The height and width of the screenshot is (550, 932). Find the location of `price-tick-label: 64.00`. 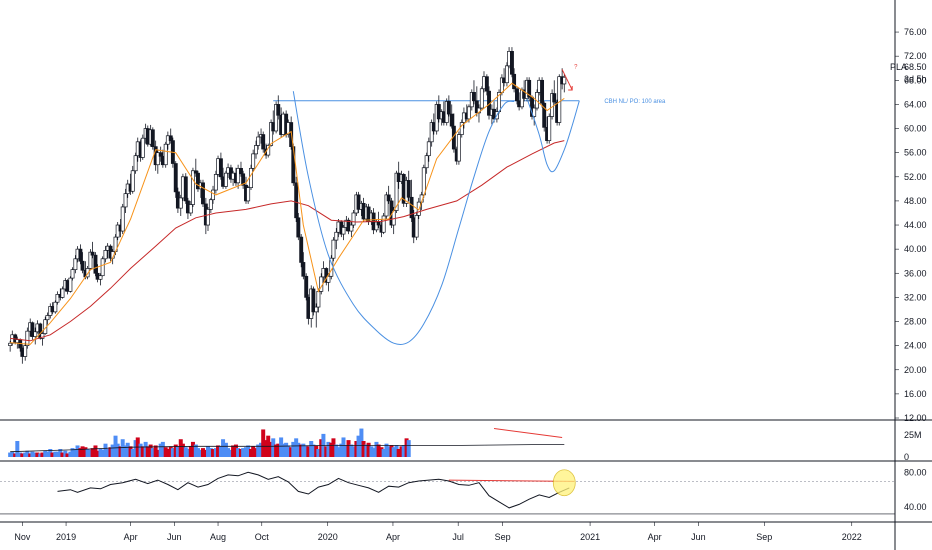

price-tick-label: 64.00 is located at coordinates (915, 104).